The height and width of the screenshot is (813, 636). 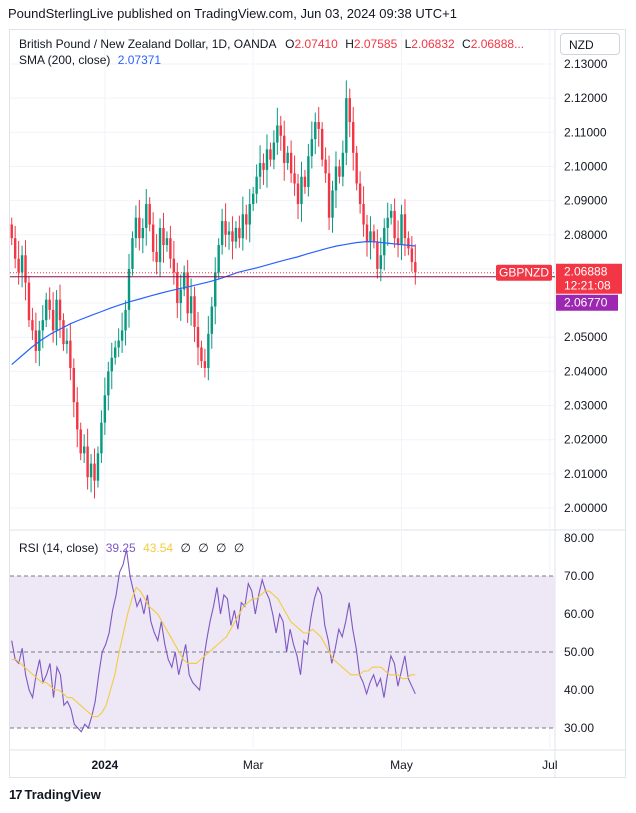 I want to click on rsi-line, so click(x=213, y=641).